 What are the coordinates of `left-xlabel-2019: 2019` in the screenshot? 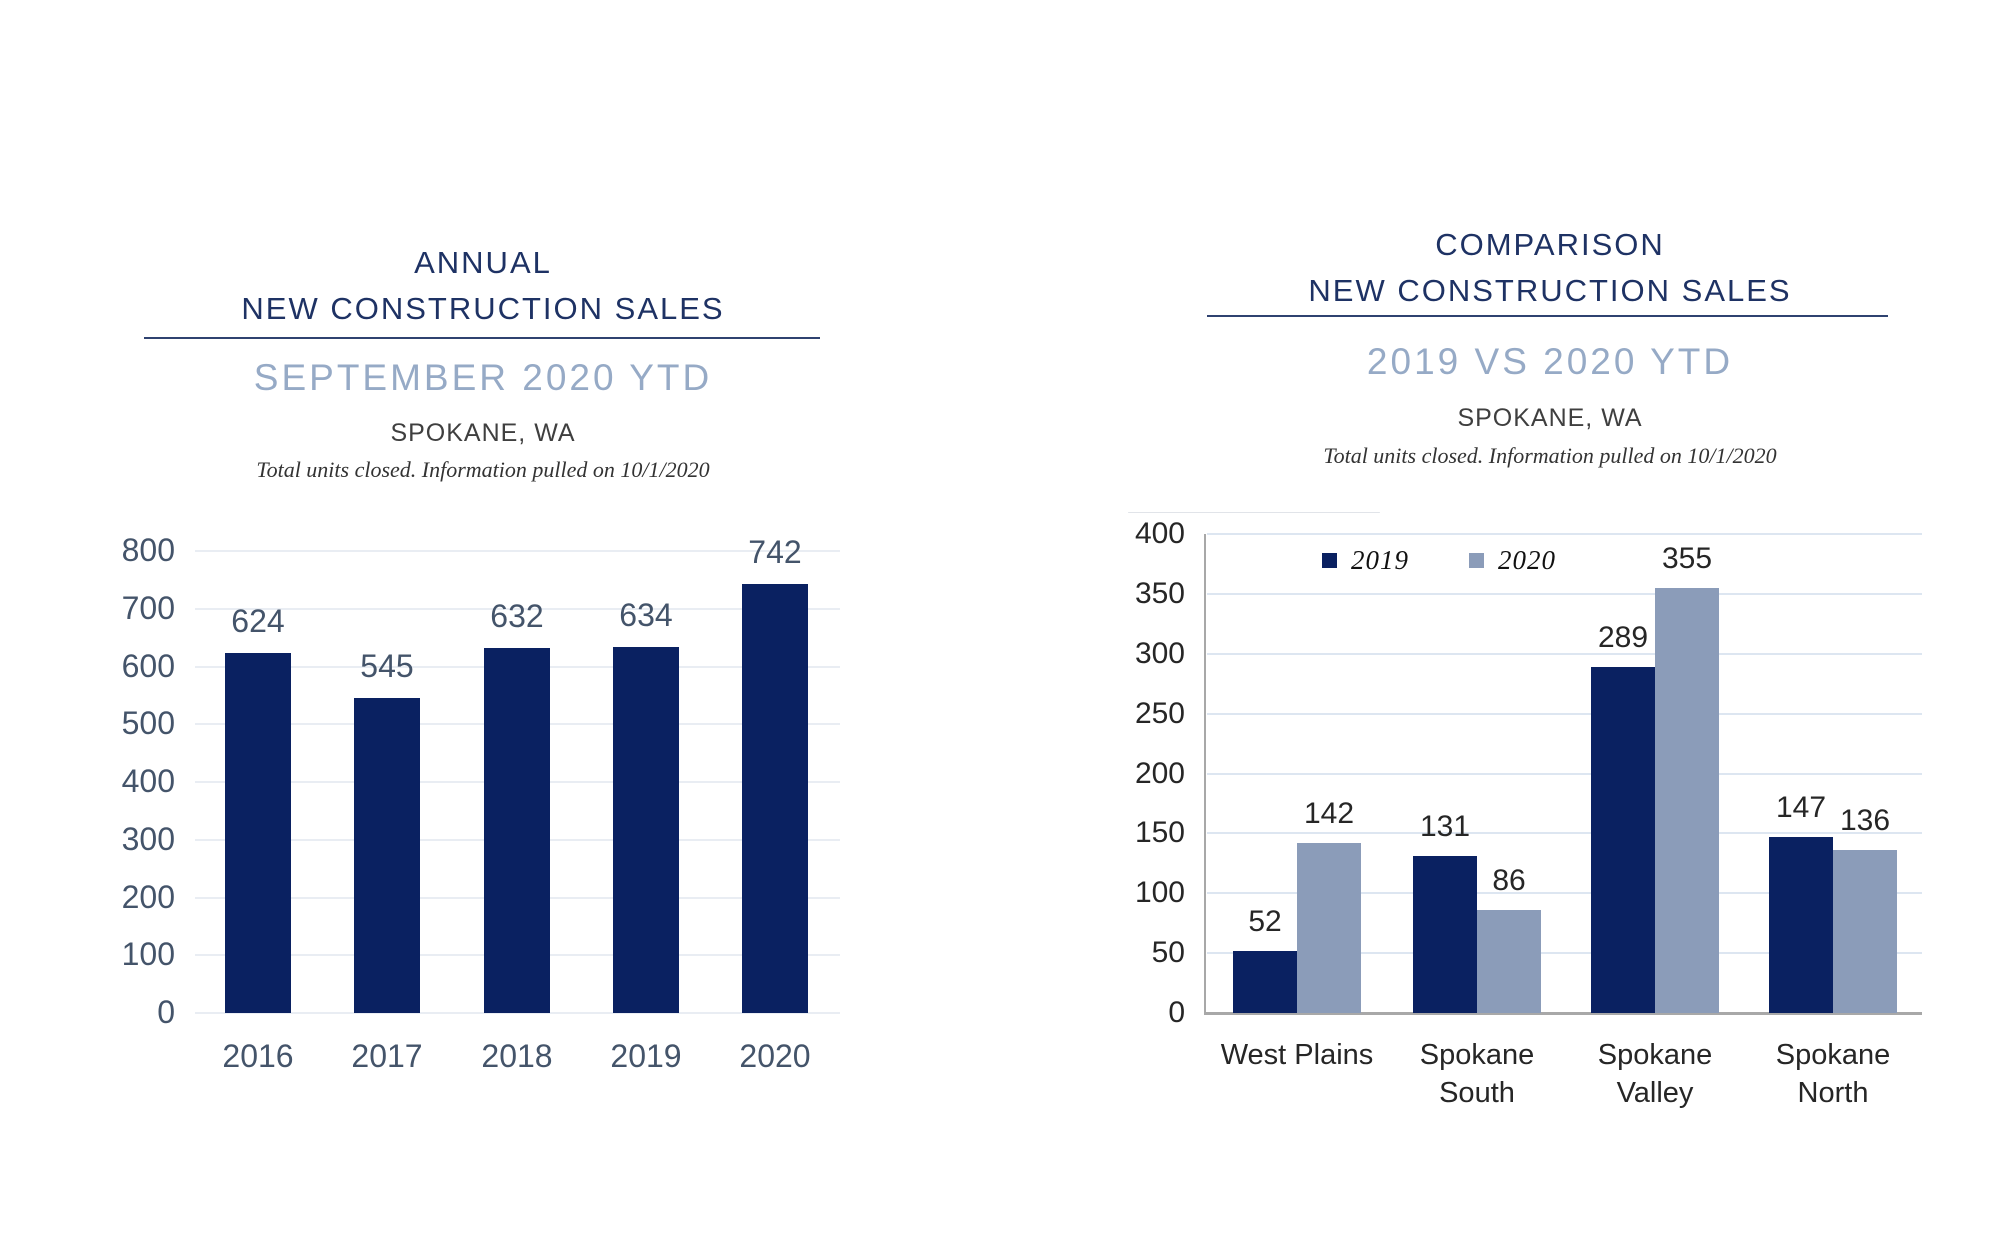 It's located at (646, 1056).